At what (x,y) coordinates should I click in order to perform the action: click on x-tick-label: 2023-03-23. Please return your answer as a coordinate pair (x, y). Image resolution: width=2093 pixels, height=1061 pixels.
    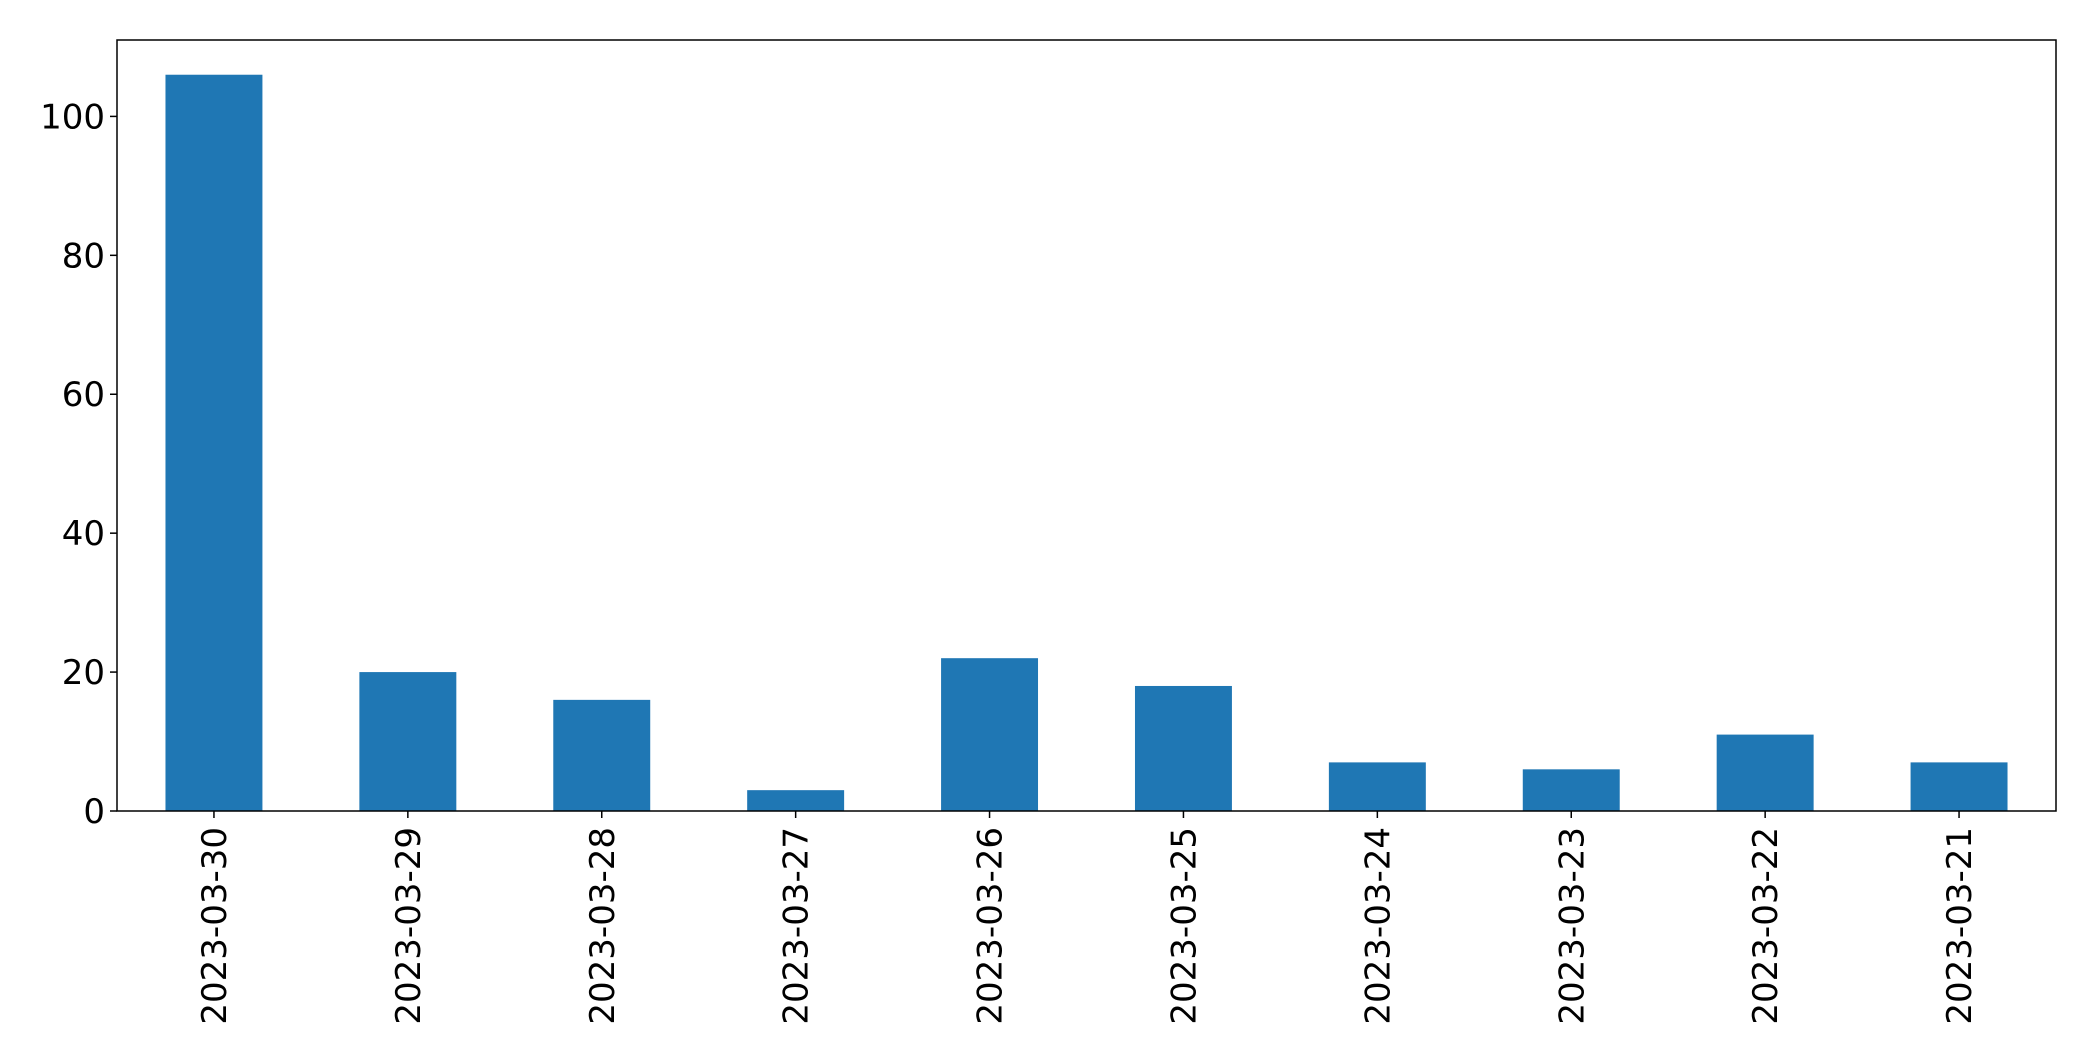
    Looking at the image, I should click on (1572, 926).